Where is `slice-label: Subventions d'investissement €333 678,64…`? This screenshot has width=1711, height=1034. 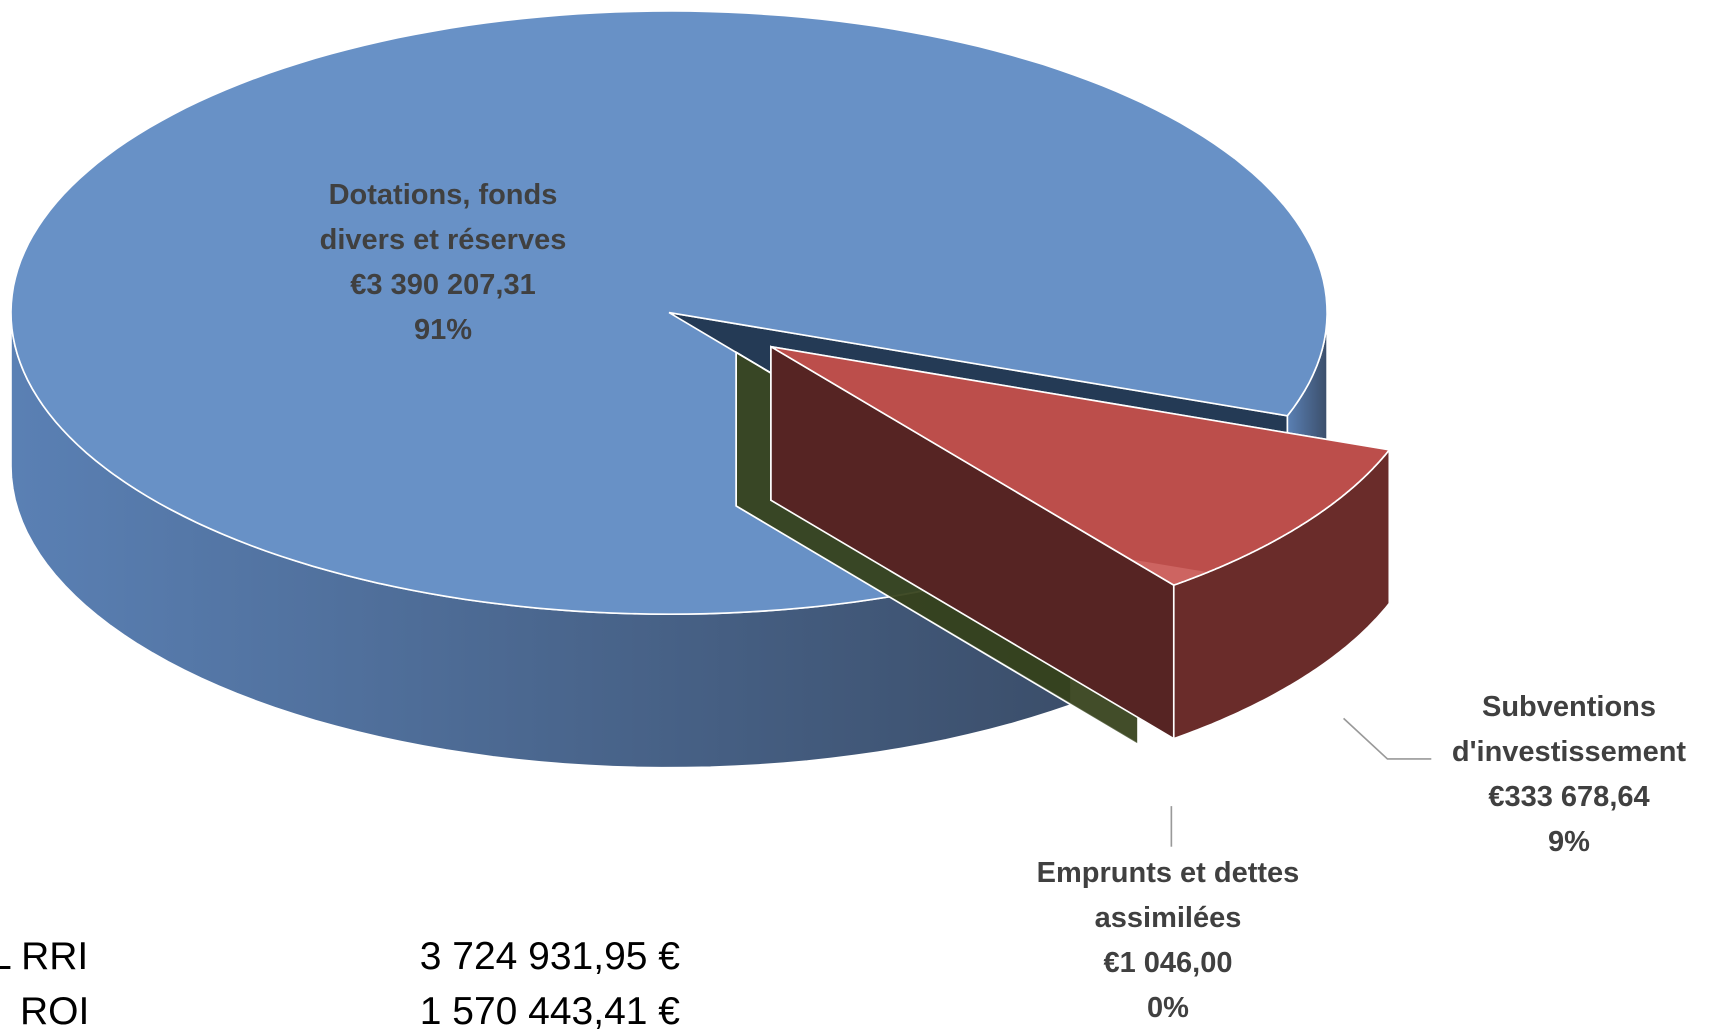
slice-label: Subventions d'investissement €333 678,64… is located at coordinates (1569, 775).